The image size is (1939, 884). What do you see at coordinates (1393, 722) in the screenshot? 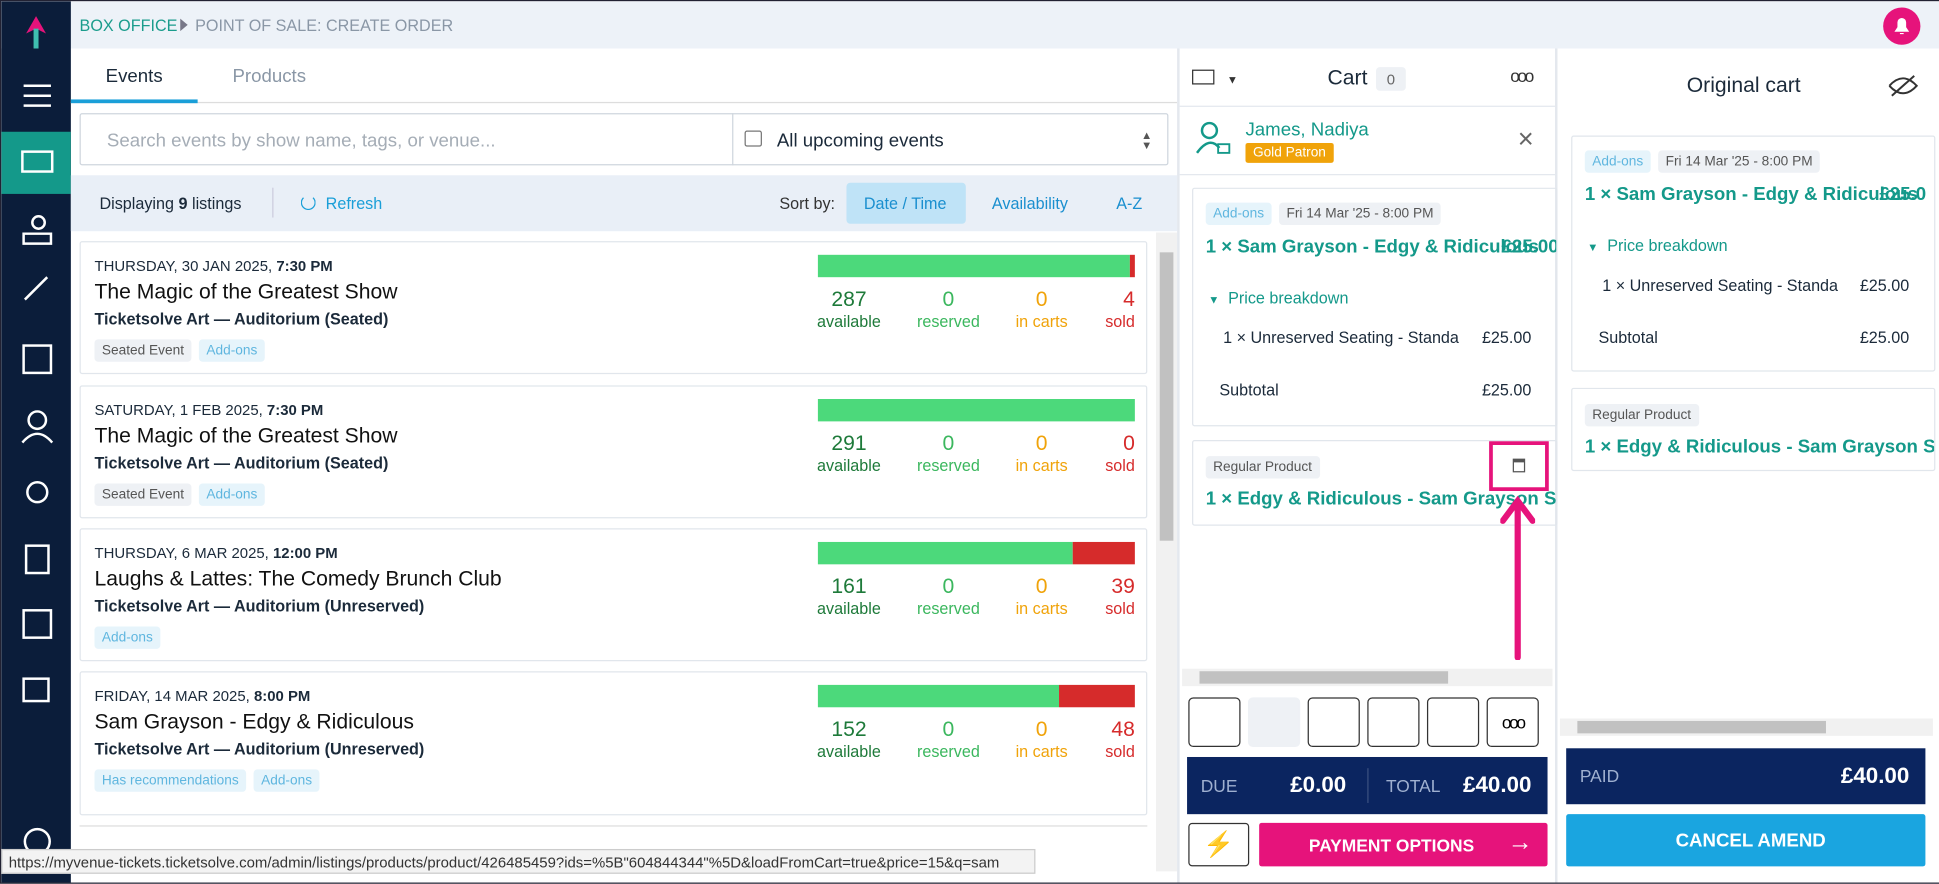
I see `promote-button` at bounding box center [1393, 722].